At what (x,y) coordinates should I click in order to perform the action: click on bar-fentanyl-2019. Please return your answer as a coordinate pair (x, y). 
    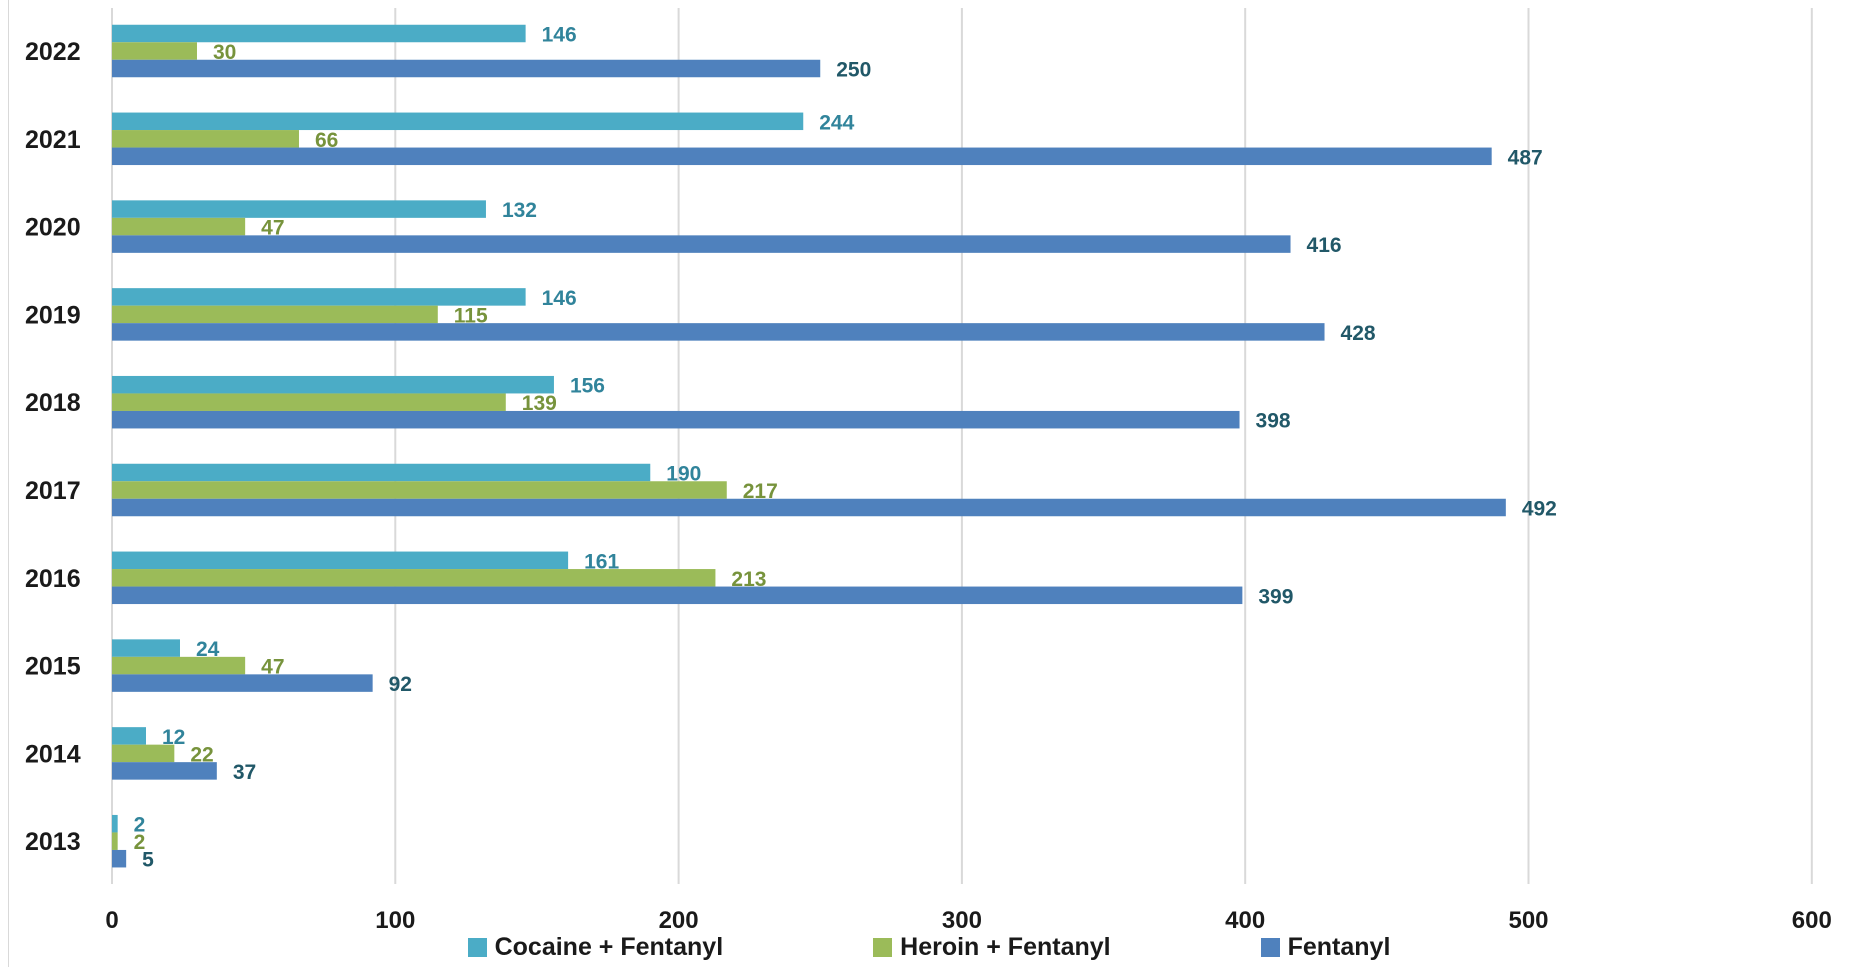
    Looking at the image, I should click on (718, 332).